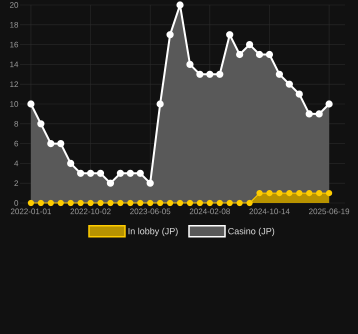  Describe the element at coordinates (14, 5) in the screenshot. I see `y-tick-label: 20` at that location.